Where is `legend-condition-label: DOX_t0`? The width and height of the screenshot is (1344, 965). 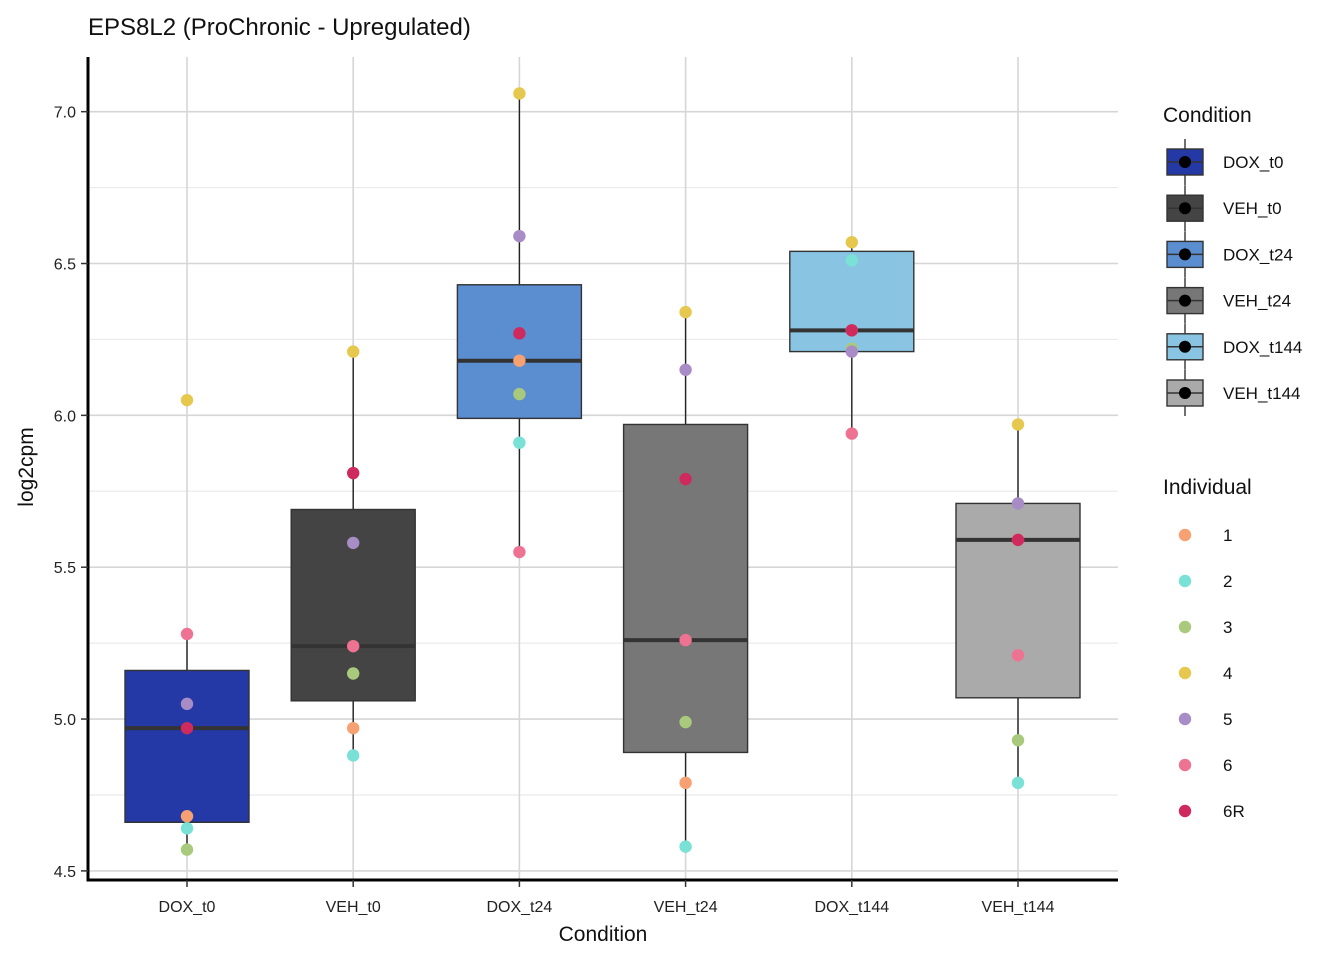 legend-condition-label: DOX_t0 is located at coordinates (1253, 162).